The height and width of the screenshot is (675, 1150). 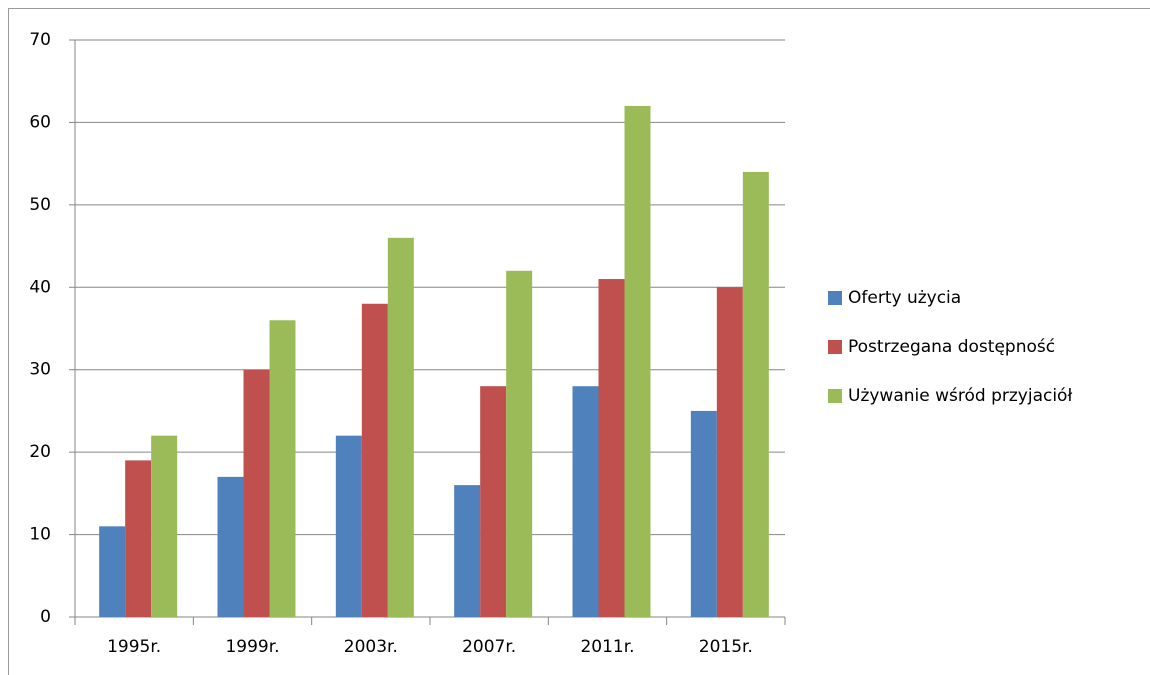 I want to click on x-tick-label: 2003r., so click(x=371, y=647).